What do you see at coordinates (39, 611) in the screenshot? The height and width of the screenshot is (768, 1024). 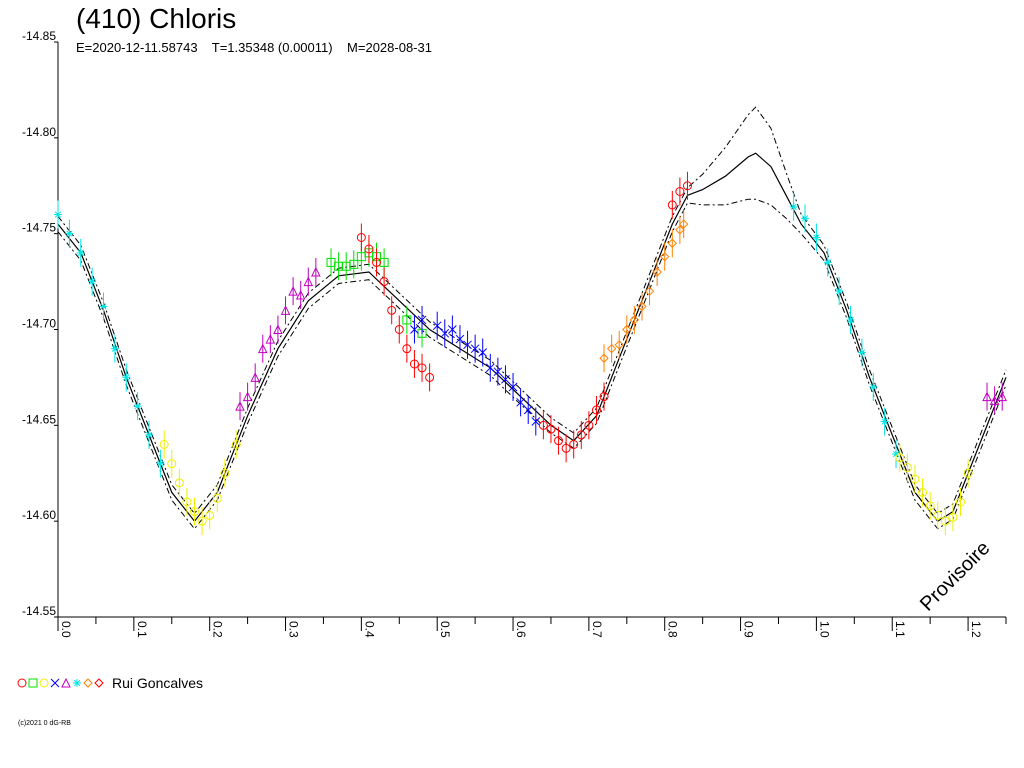 I see `y-tick-label: -14.55` at bounding box center [39, 611].